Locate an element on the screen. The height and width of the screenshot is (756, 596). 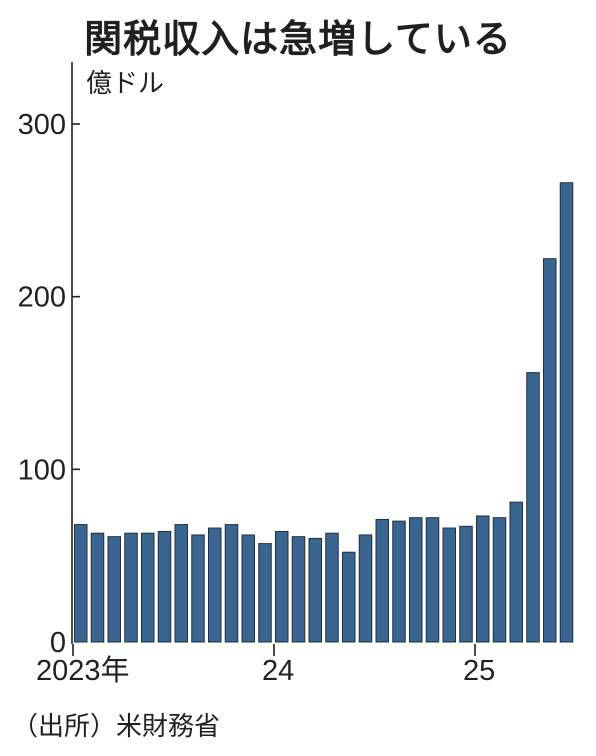
y-axis-unit-label: 億ドル is located at coordinates (125, 84).